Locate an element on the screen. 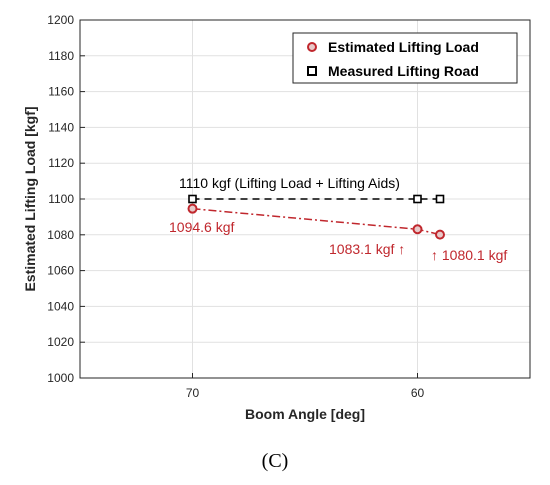  figure-caption: (C) is located at coordinates (275, 461).